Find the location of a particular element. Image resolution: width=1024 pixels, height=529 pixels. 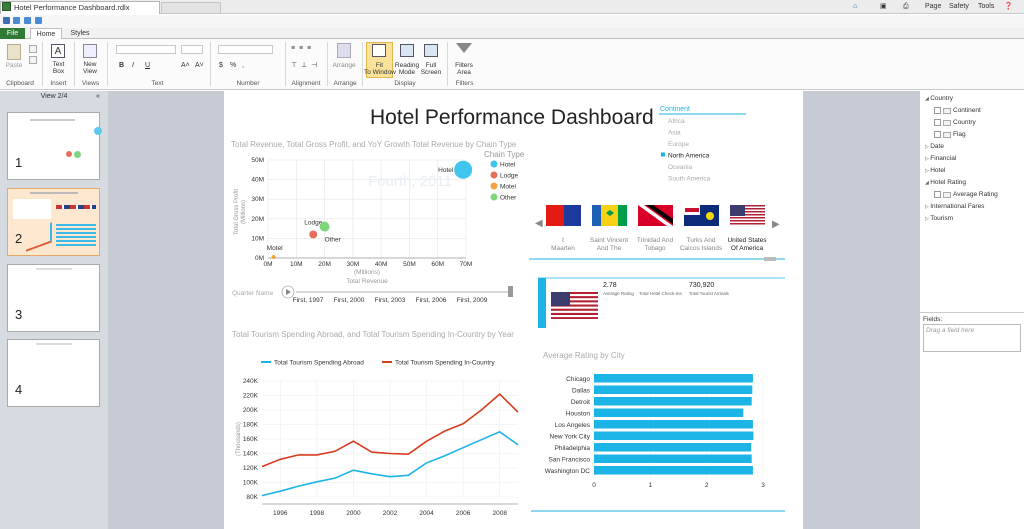

save-icon is located at coordinates (6, 20).